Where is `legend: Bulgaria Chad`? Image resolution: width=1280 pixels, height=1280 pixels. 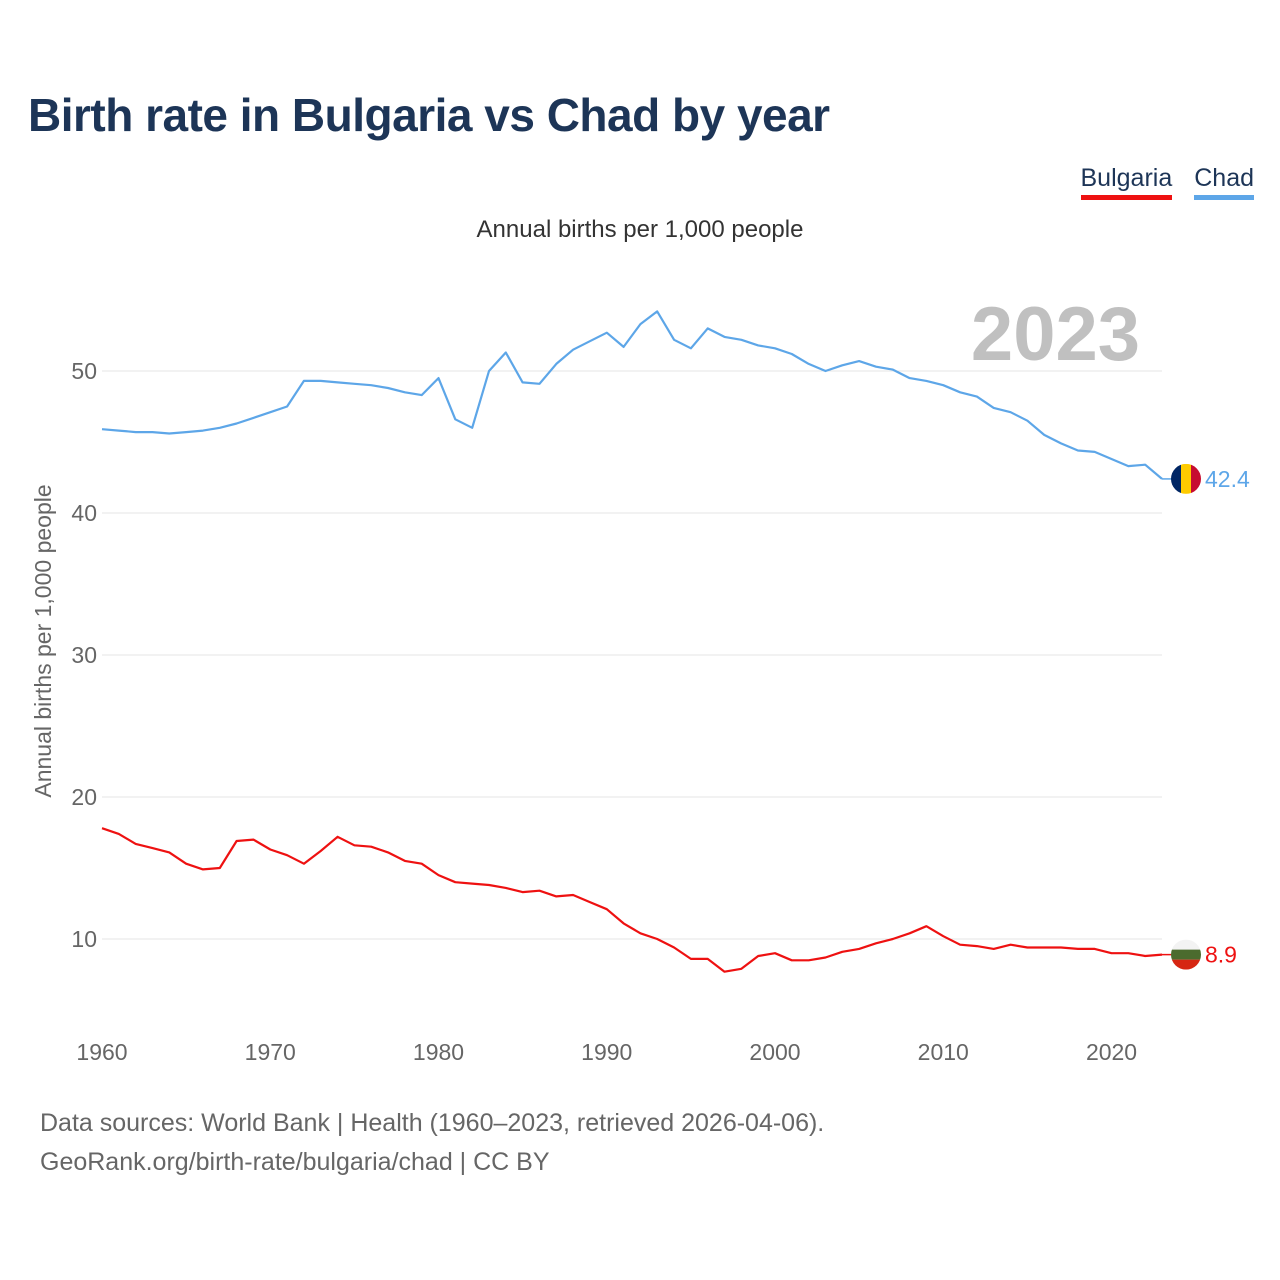
legend: Bulgaria Chad is located at coordinates (1167, 182).